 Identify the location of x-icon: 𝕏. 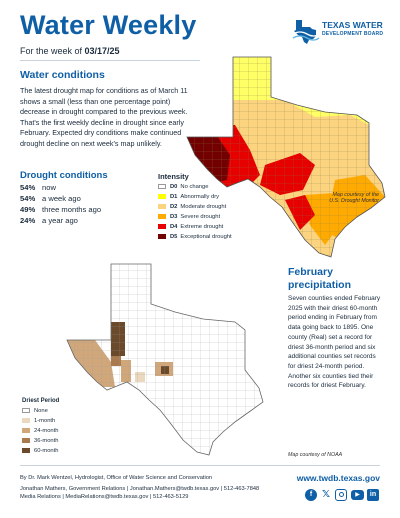
(326, 495).